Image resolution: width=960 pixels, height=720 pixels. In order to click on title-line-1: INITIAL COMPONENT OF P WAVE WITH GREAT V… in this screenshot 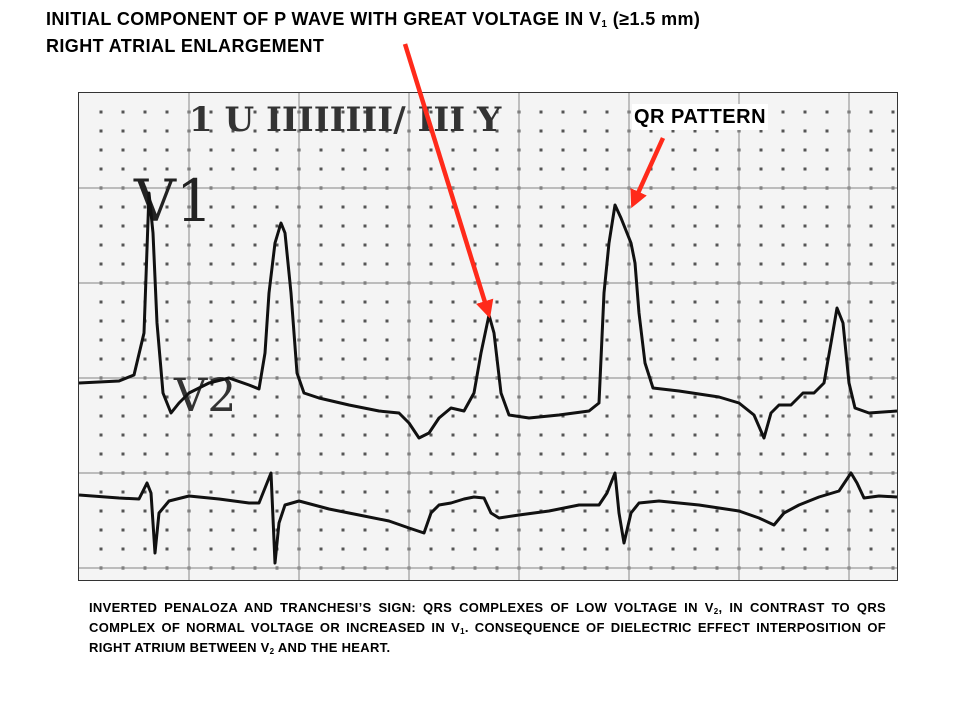, I will do `click(486, 19)`.